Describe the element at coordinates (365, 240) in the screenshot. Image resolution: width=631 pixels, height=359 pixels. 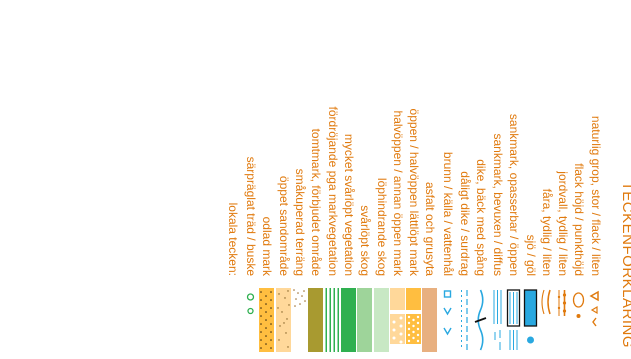
I see `legend-label: svårlöpt skog` at that location.